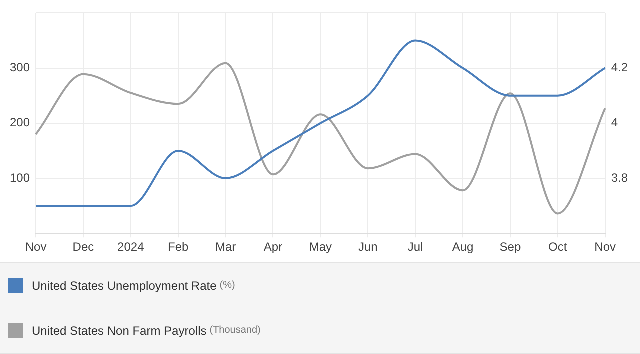  Describe the element at coordinates (614, 123) in the screenshot. I see `y2-tick-label: 4` at that location.